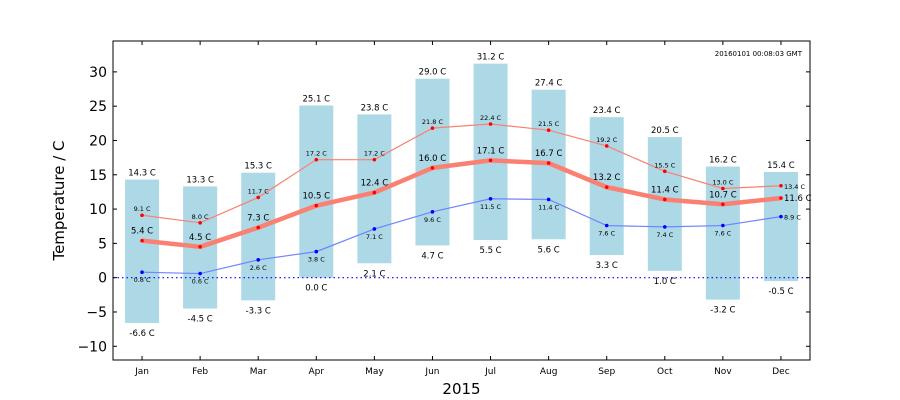  What do you see at coordinates (200, 180) in the screenshot?
I see `label-range-max-feb: 13.3 C` at bounding box center [200, 180].